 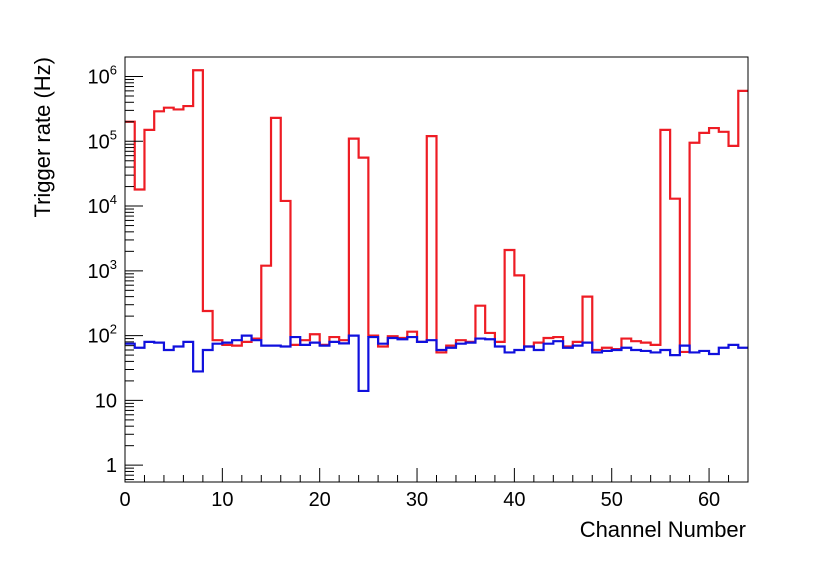 I want to click on x-tick-label: 30, so click(x=417, y=500).